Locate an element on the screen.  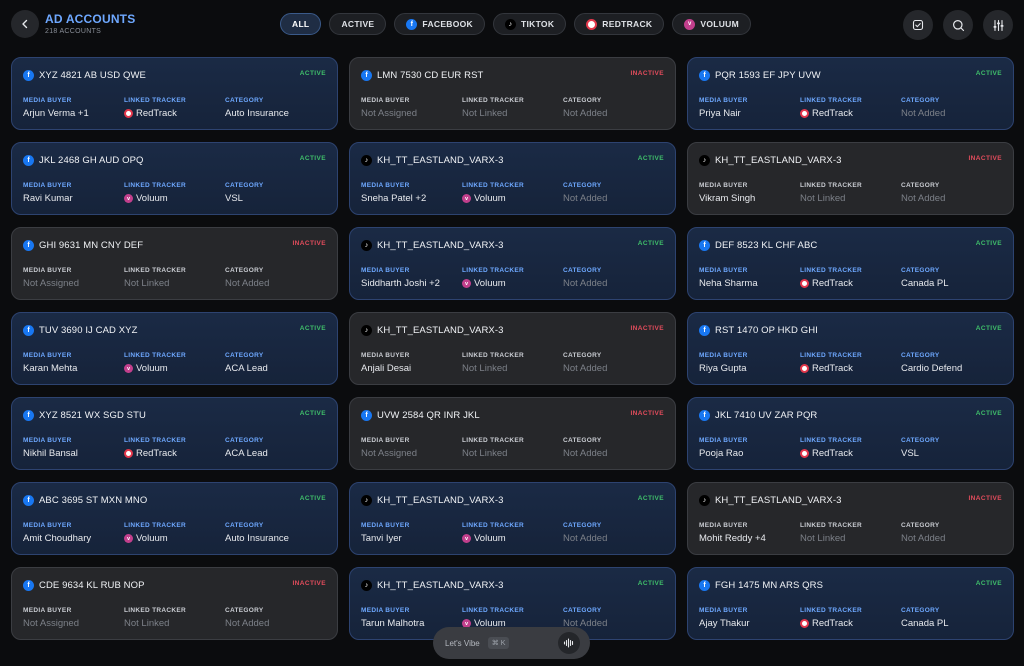
search-button is located at coordinates (958, 25).